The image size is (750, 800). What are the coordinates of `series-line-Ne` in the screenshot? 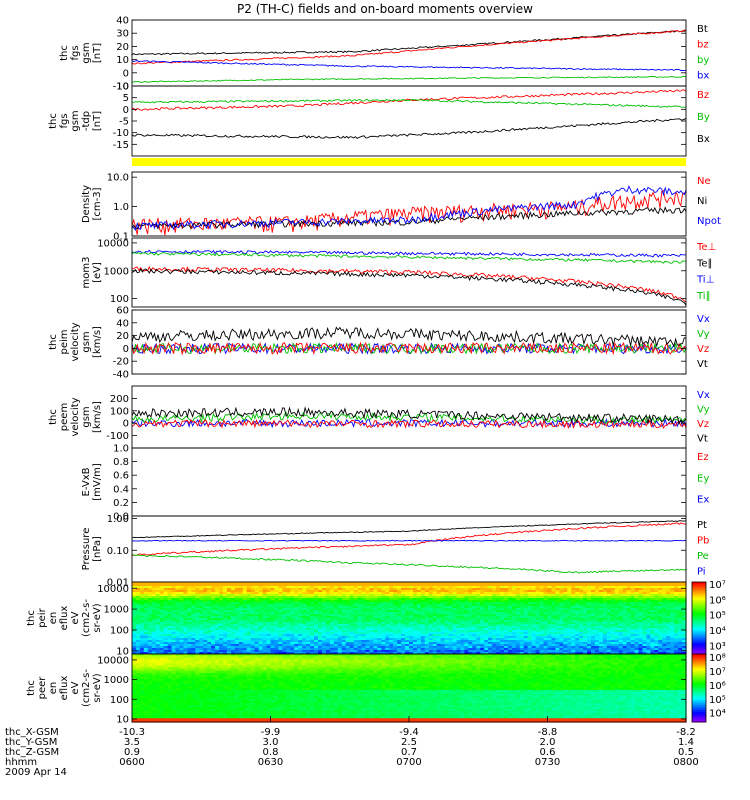 It's located at (409, 212).